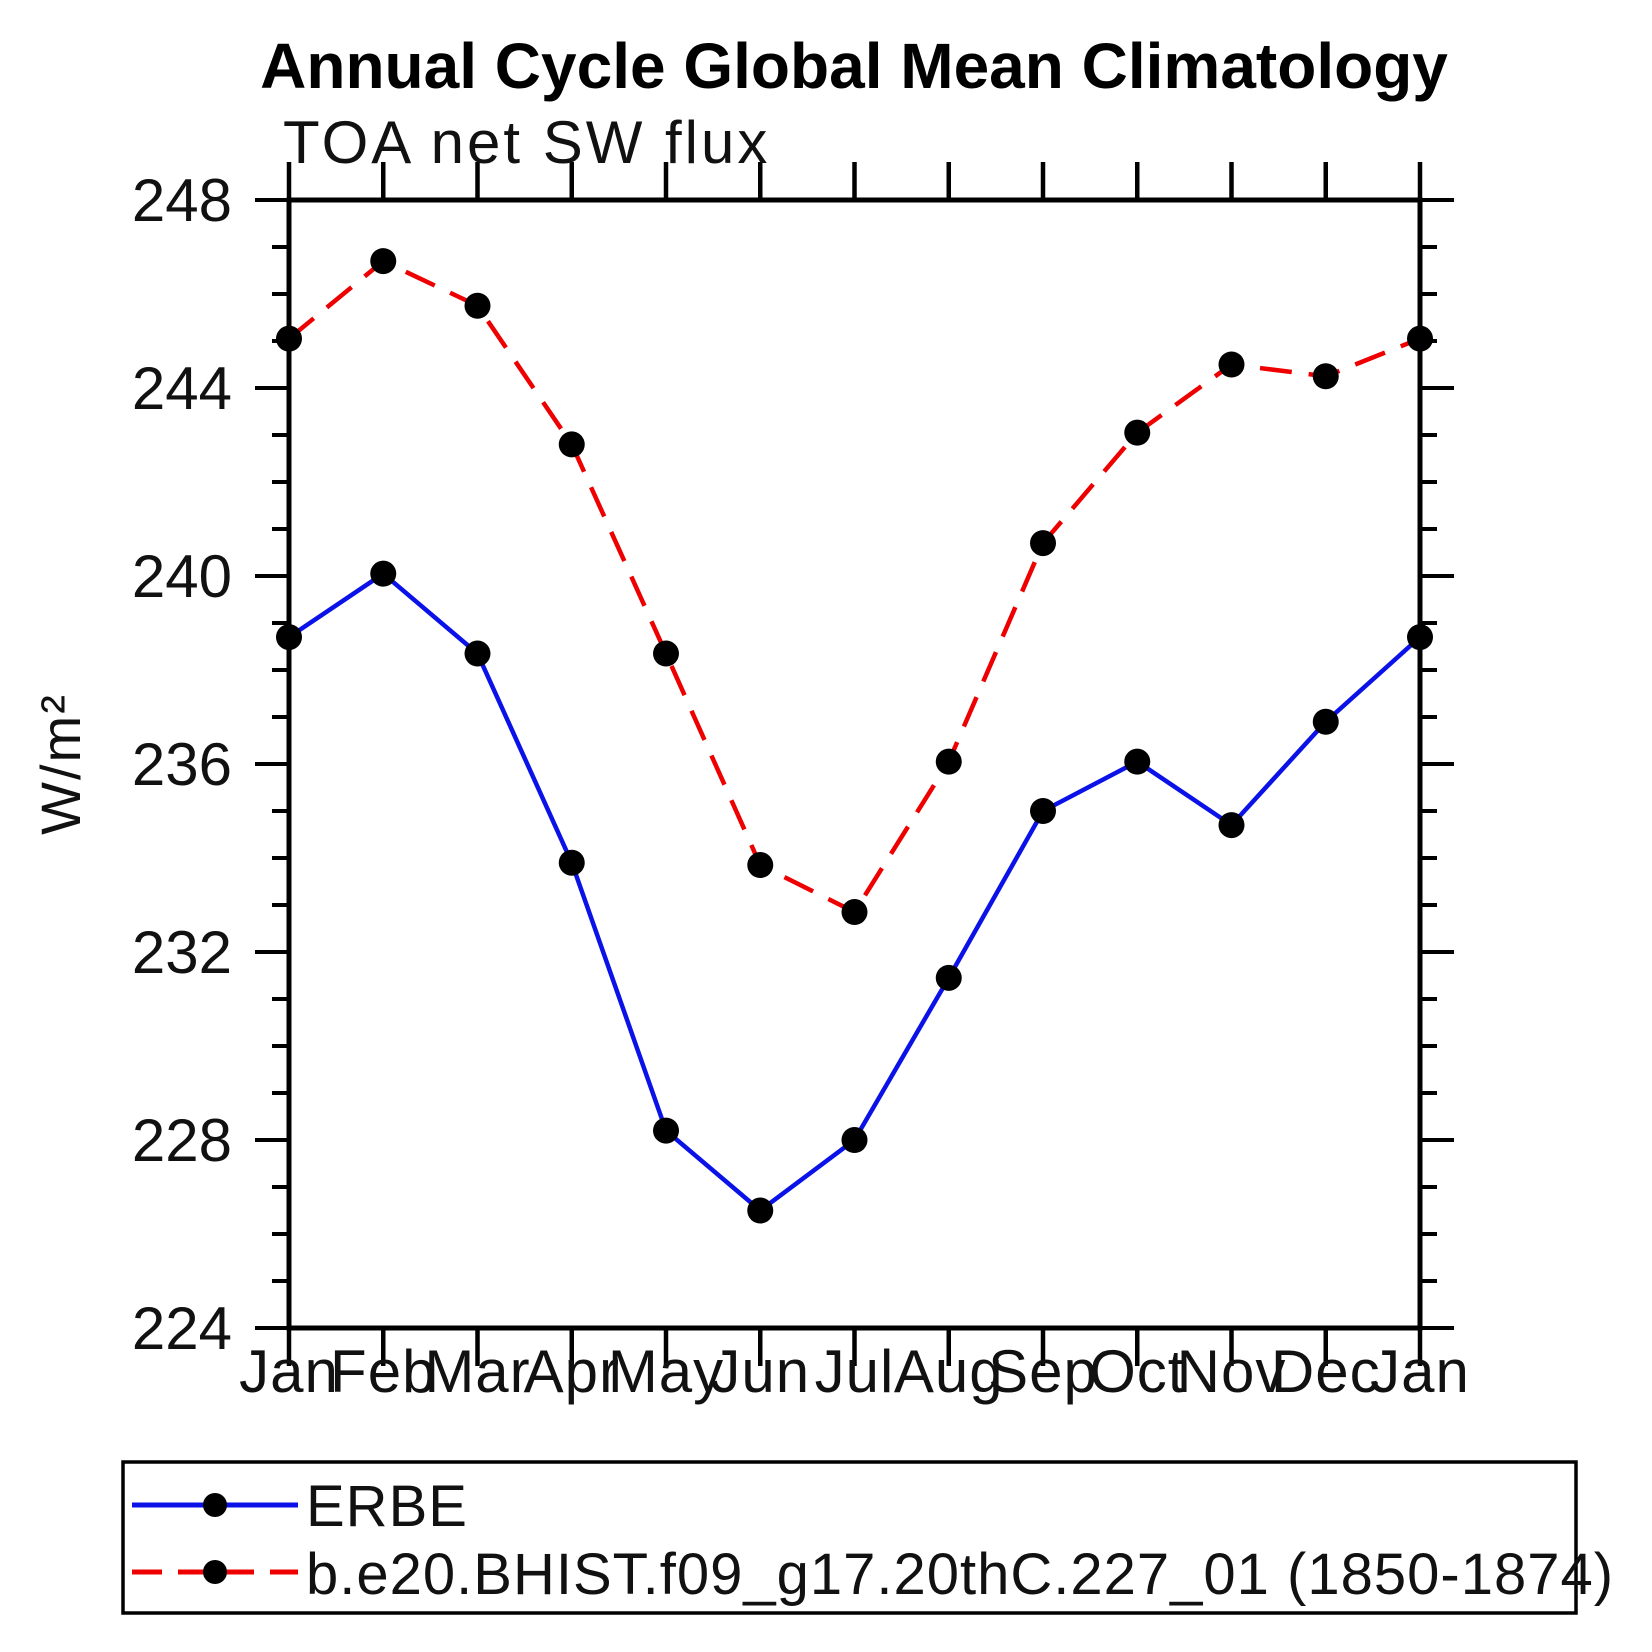 Image resolution: width=1652 pixels, height=1652 pixels. Describe the element at coordinates (666, 1371) in the screenshot. I see `x-tick-label: May` at that location.